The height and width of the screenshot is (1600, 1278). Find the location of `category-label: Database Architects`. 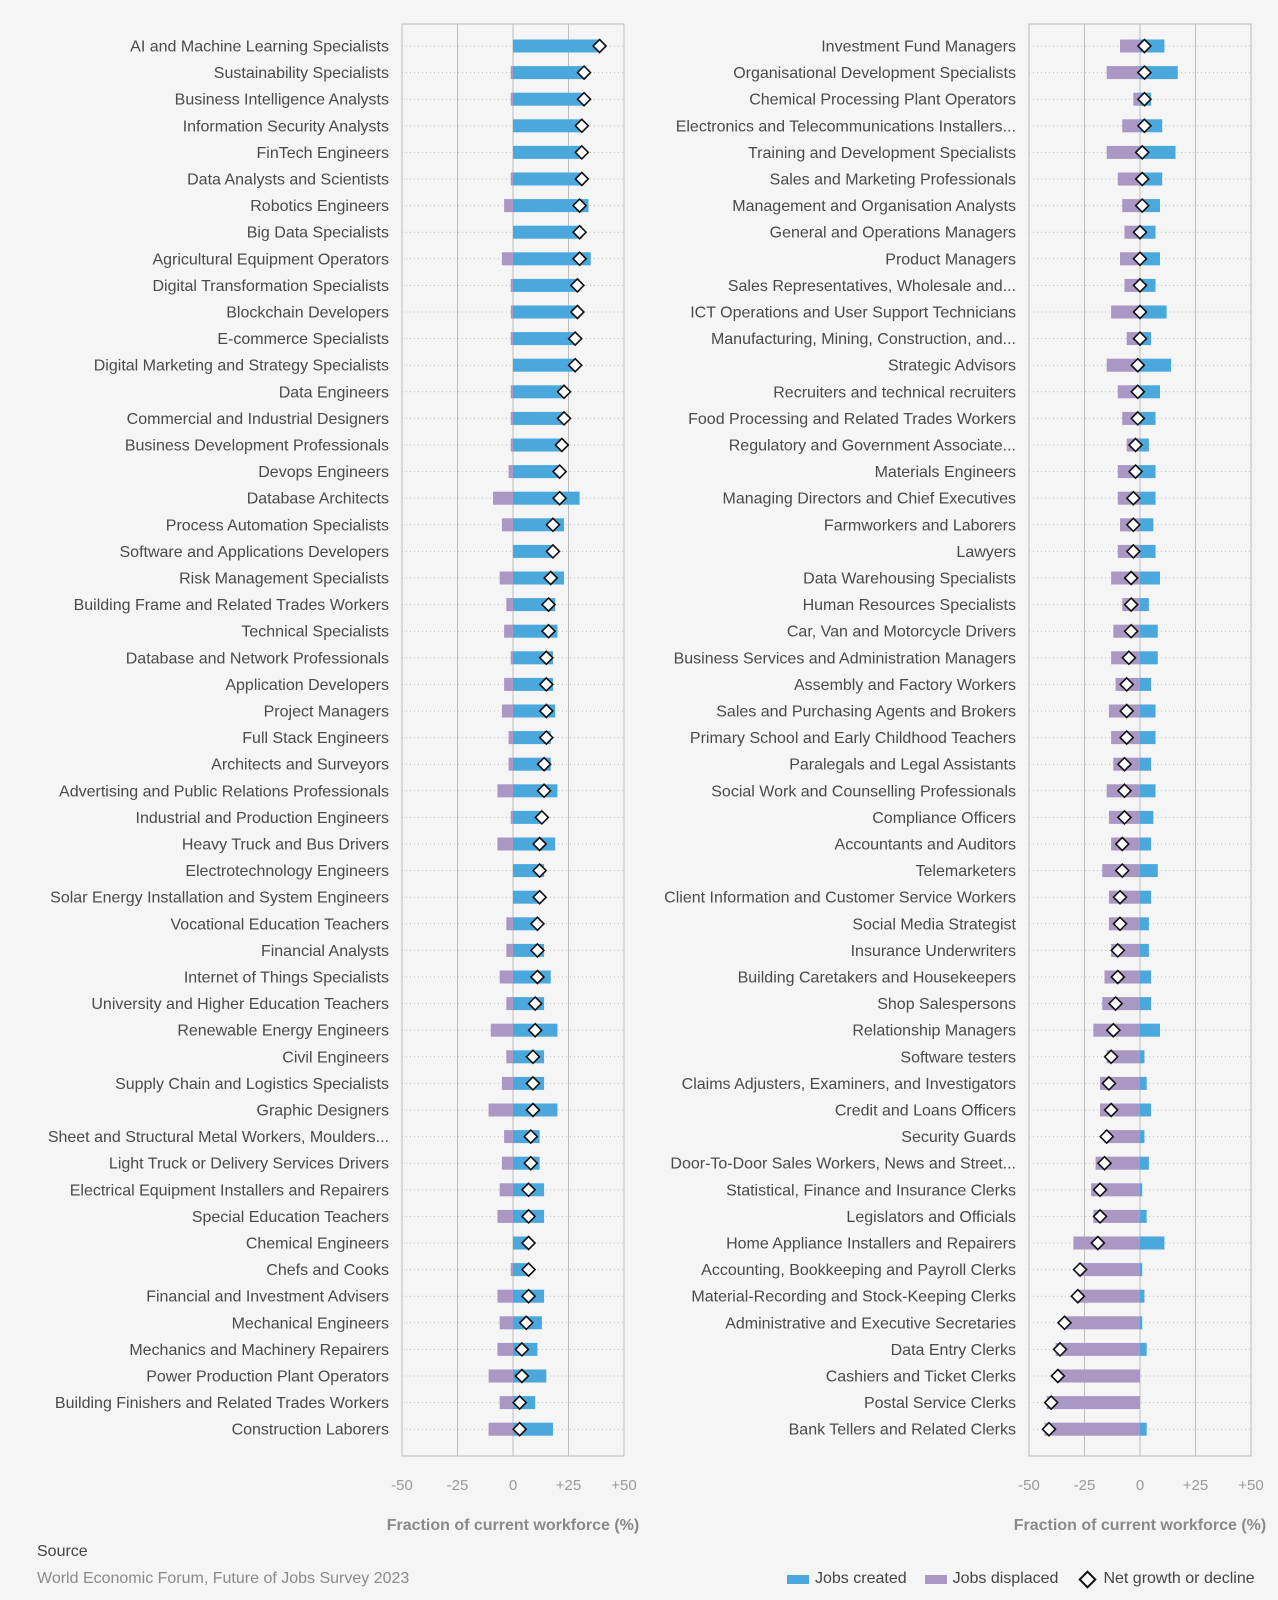

category-label: Database Architects is located at coordinates (318, 499).